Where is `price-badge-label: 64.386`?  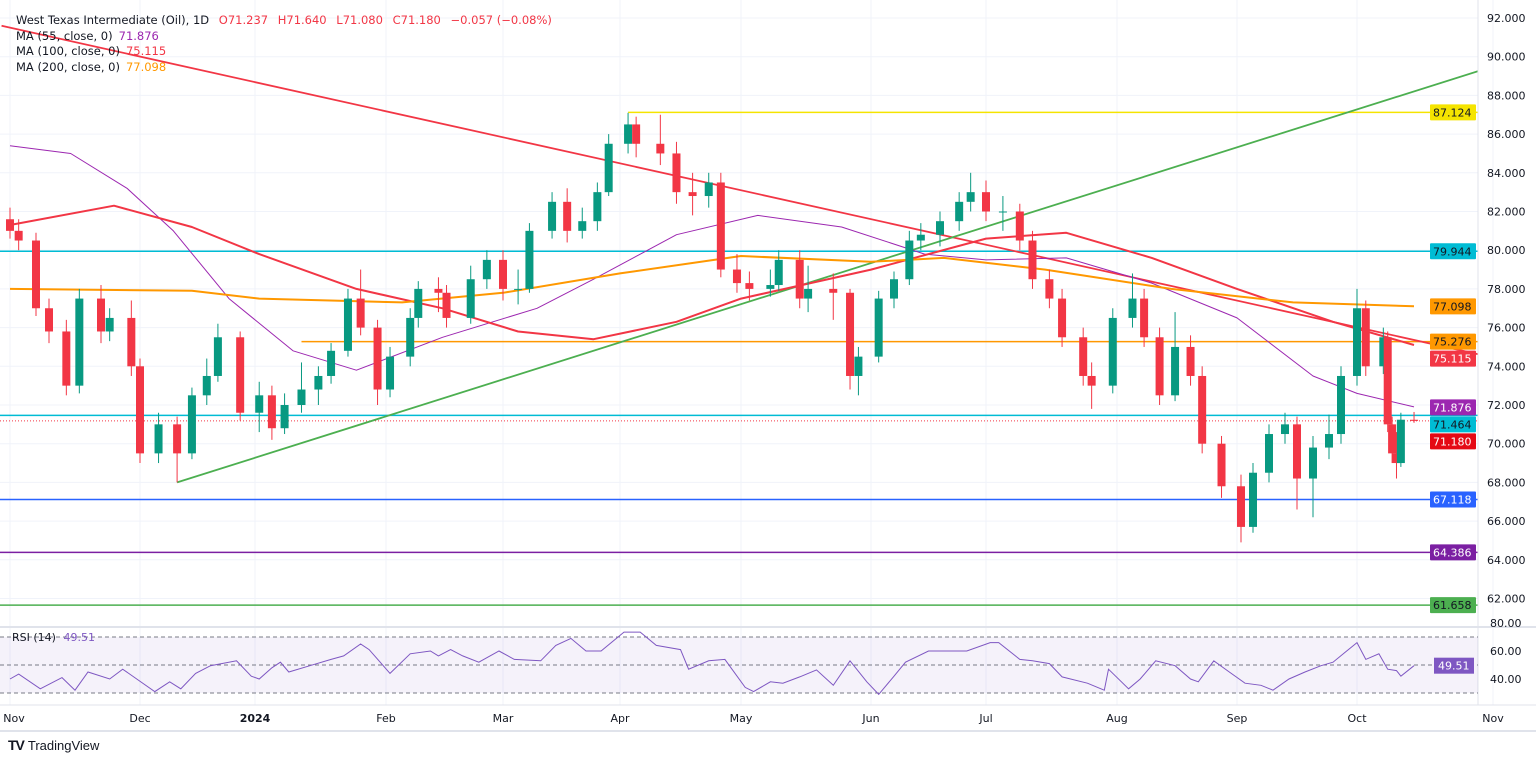
price-badge-label: 64.386 is located at coordinates (1452, 552).